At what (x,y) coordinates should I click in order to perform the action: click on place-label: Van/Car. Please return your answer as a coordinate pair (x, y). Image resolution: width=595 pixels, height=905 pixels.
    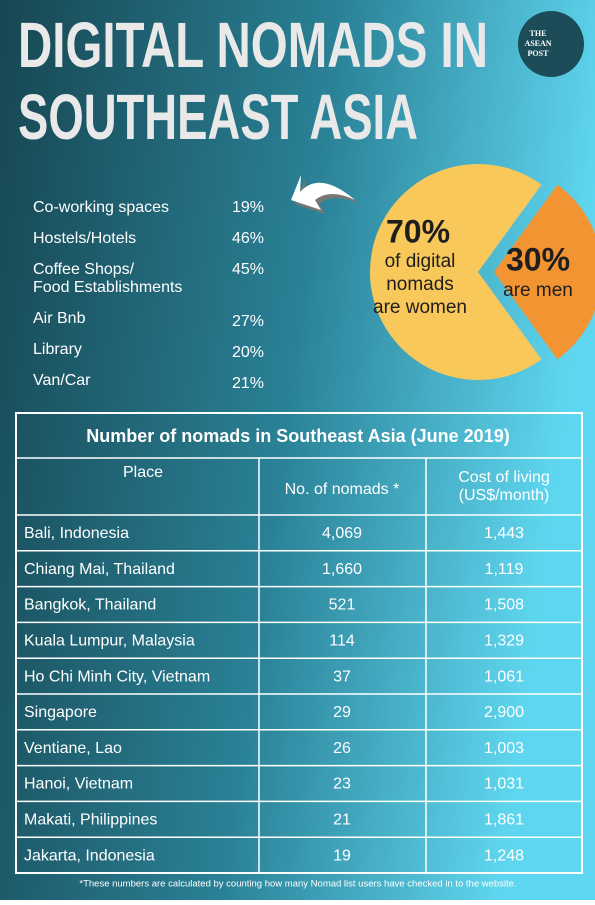
    Looking at the image, I should click on (62, 380).